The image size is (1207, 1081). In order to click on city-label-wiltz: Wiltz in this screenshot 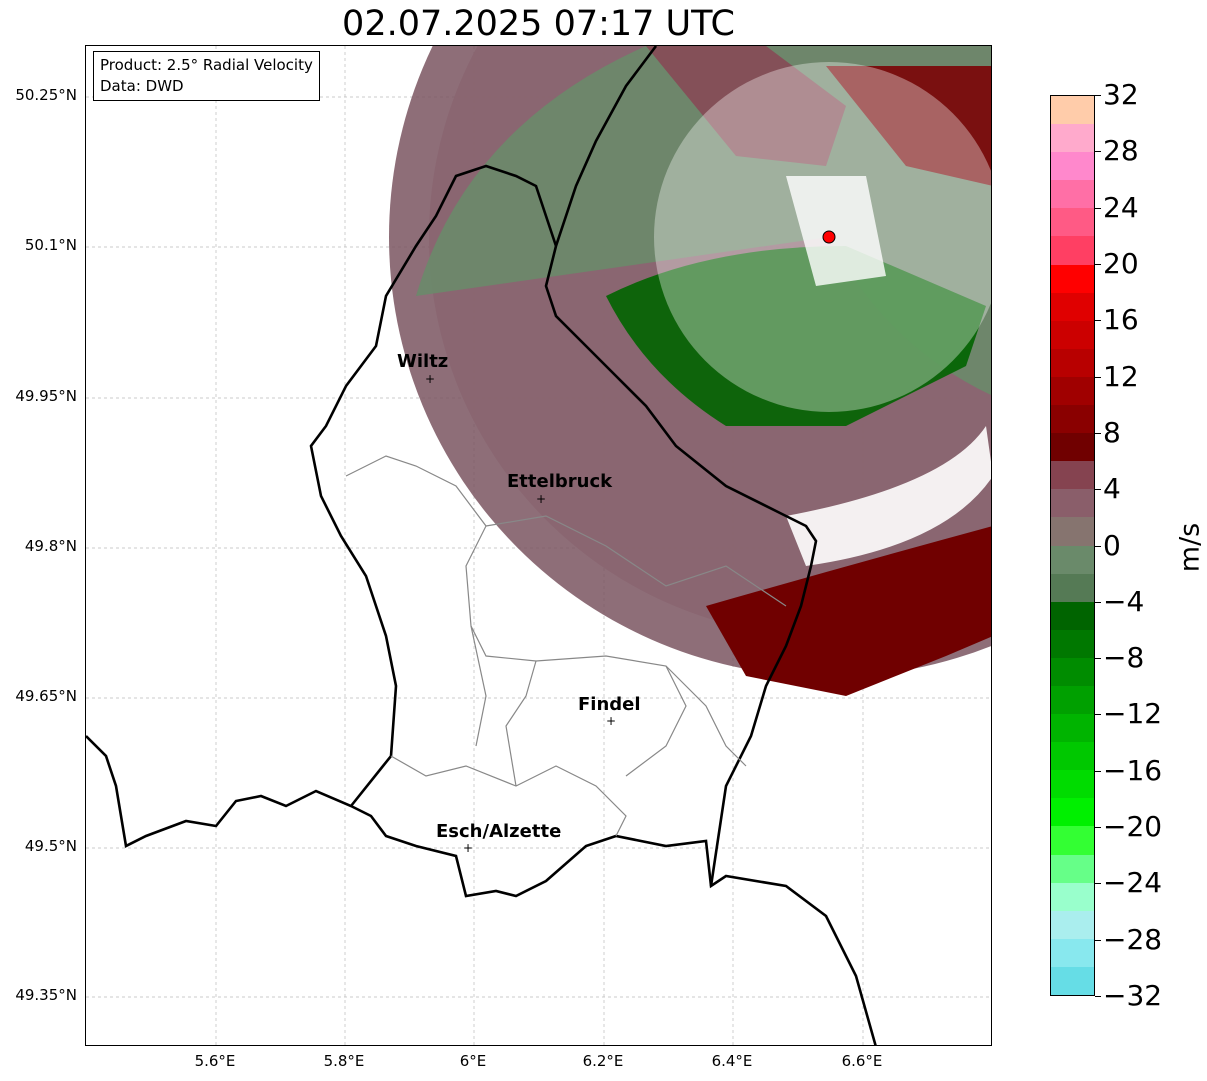, I will do `click(423, 361)`.